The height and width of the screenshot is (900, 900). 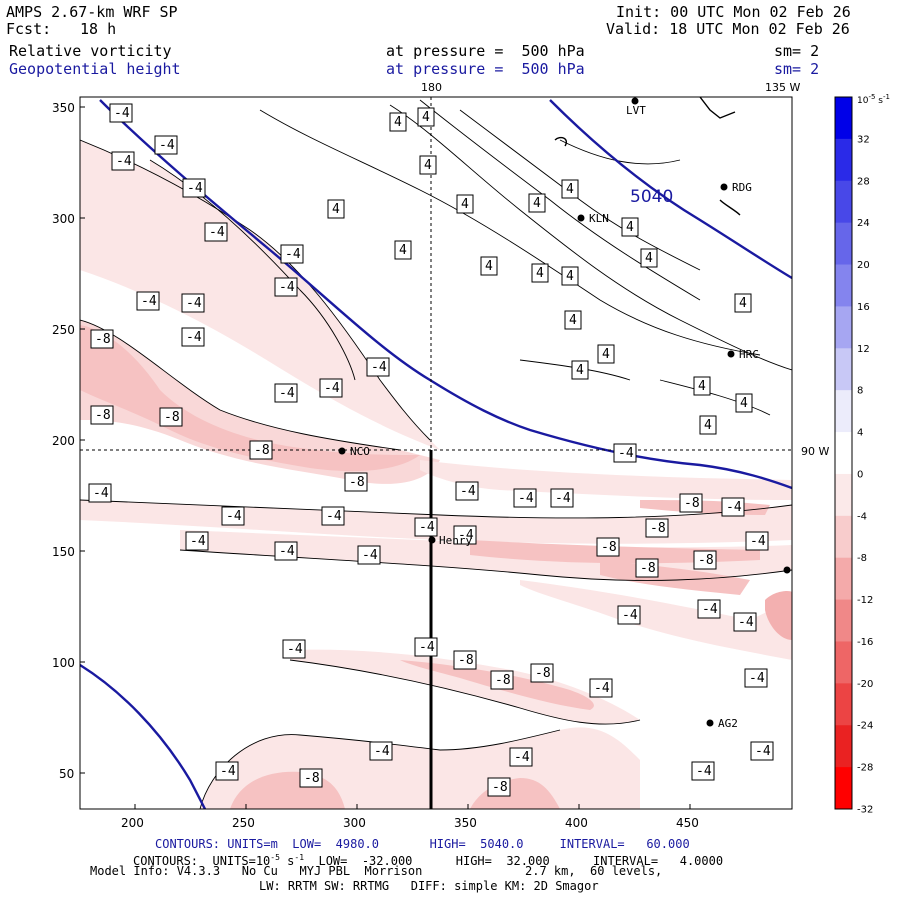 What do you see at coordinates (863, 349) in the screenshot?
I see `colorbar-tick-label: 12` at bounding box center [863, 349].